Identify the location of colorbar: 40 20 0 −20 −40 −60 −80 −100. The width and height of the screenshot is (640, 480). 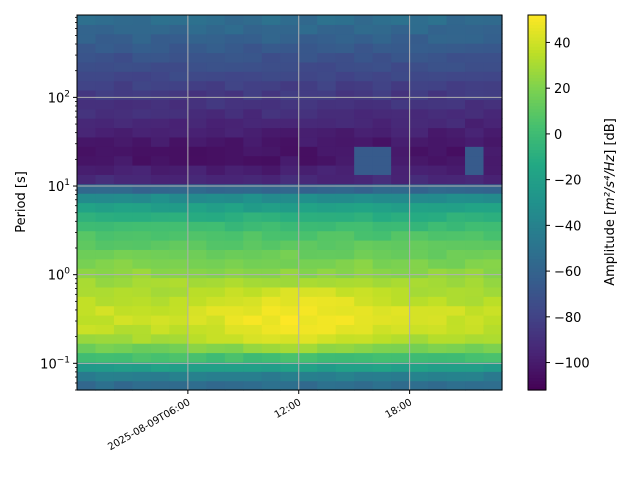
(558, 202).